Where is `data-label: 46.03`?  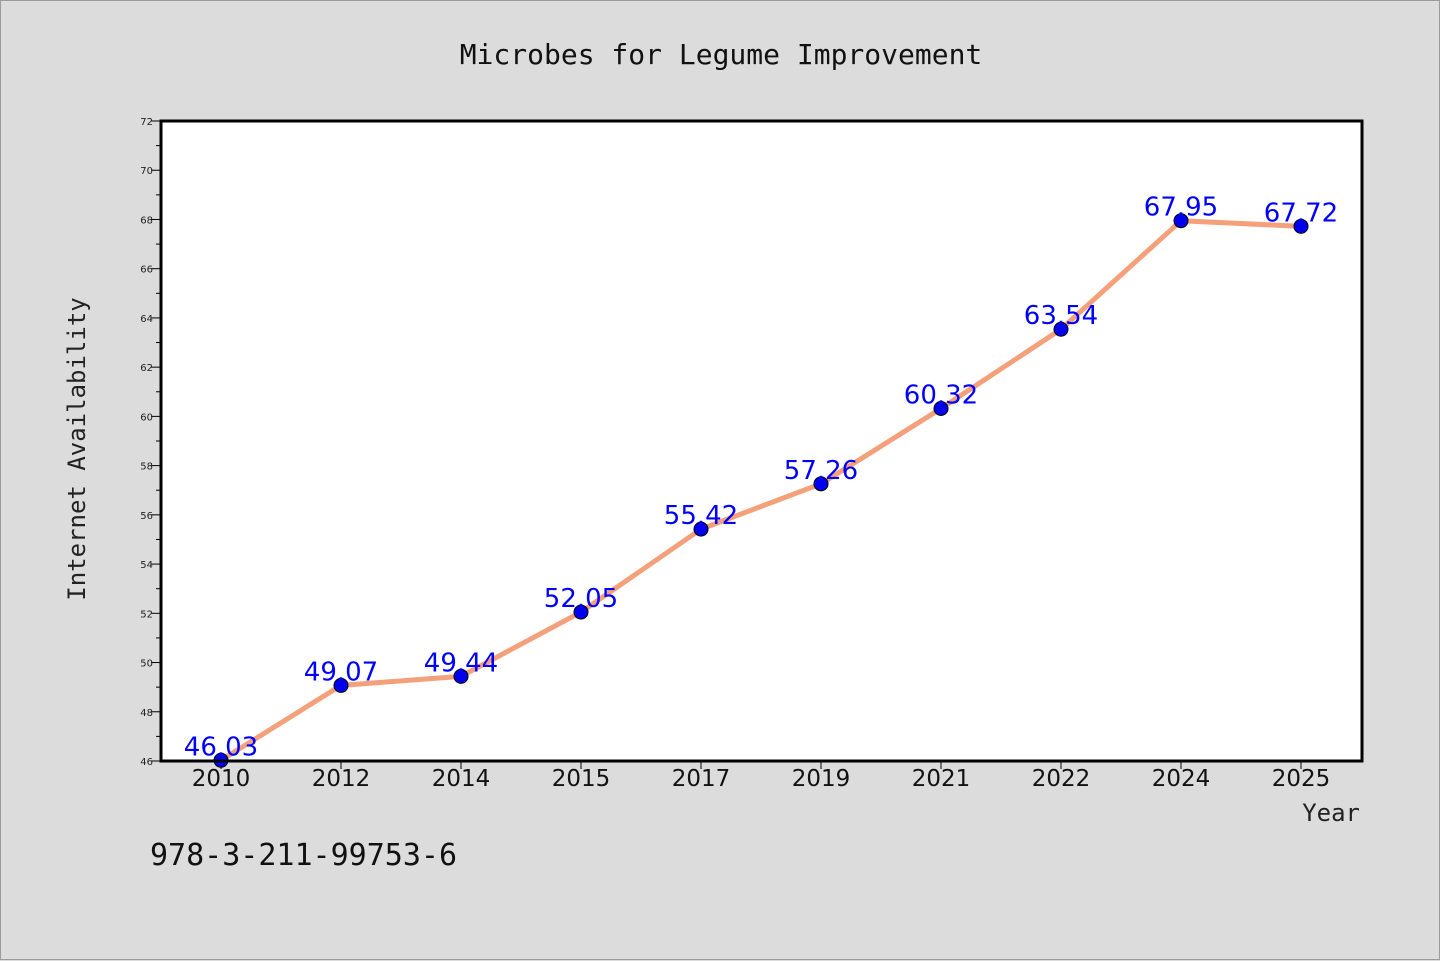 data-label: 46.03 is located at coordinates (221, 747).